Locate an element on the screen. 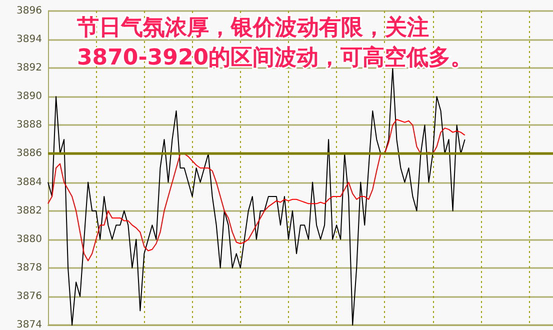 The height and width of the screenshot is (330, 553). y-tick-label: 3876 is located at coordinates (29, 296).